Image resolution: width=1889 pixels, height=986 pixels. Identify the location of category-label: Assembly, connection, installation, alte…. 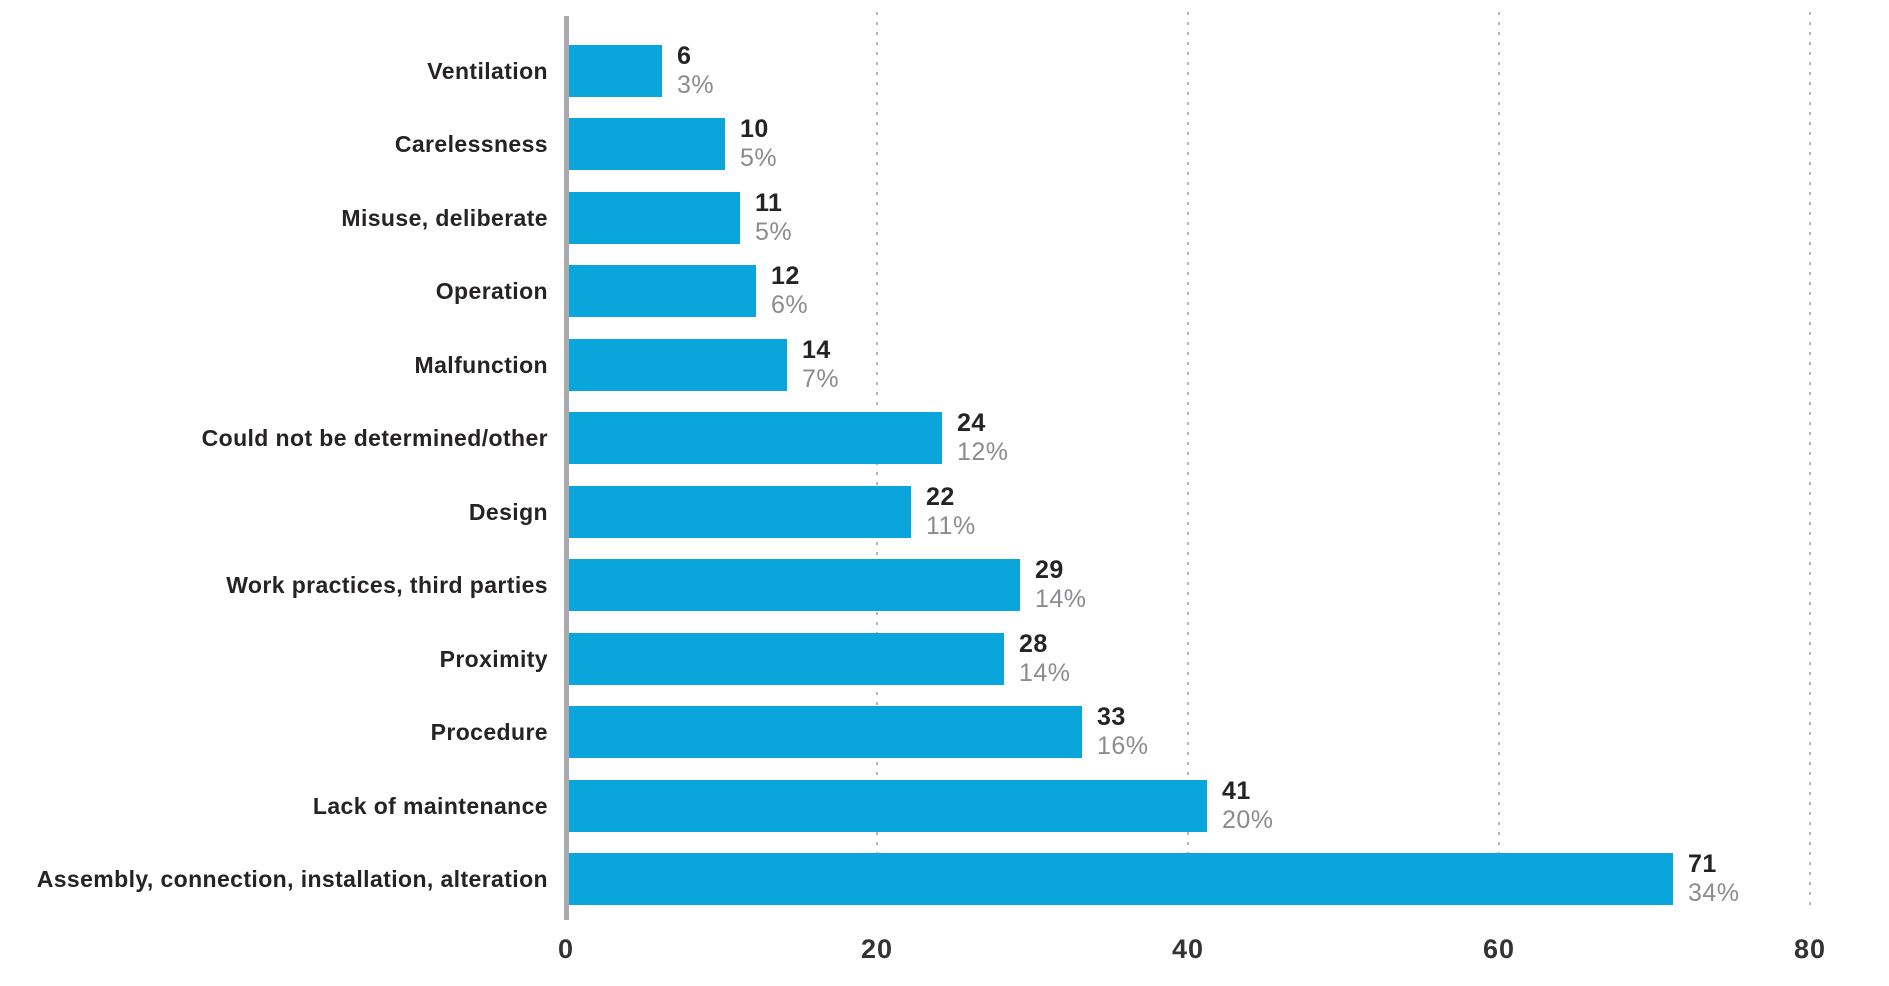
(292, 878).